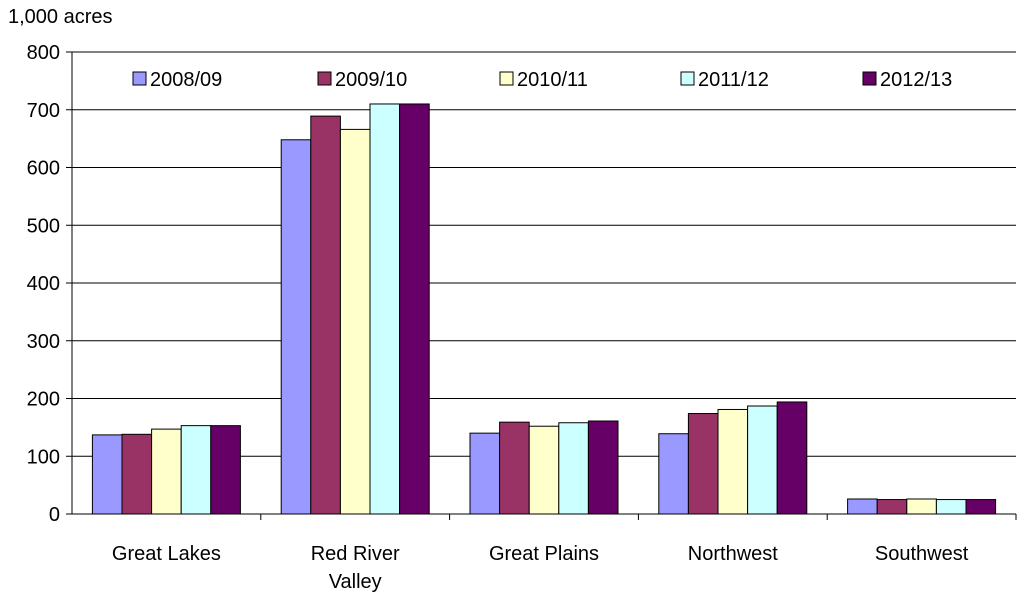 The width and height of the screenshot is (1021, 596). Describe the element at coordinates (922, 554) in the screenshot. I see `x-tick-label: Southwest` at that location.